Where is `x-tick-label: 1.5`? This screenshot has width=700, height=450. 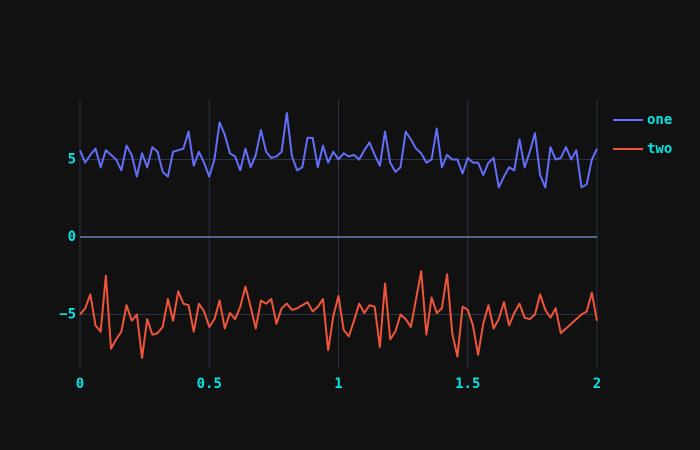 x-tick-label: 1.5 is located at coordinates (467, 384).